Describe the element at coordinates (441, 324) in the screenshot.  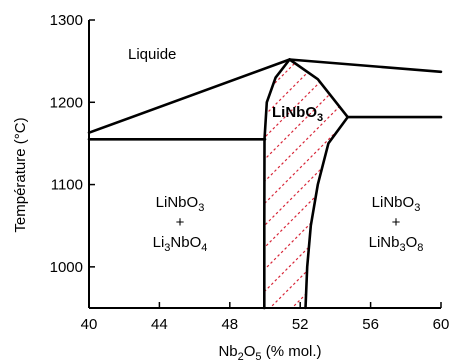
I see `x-tick-label: 60` at that location.